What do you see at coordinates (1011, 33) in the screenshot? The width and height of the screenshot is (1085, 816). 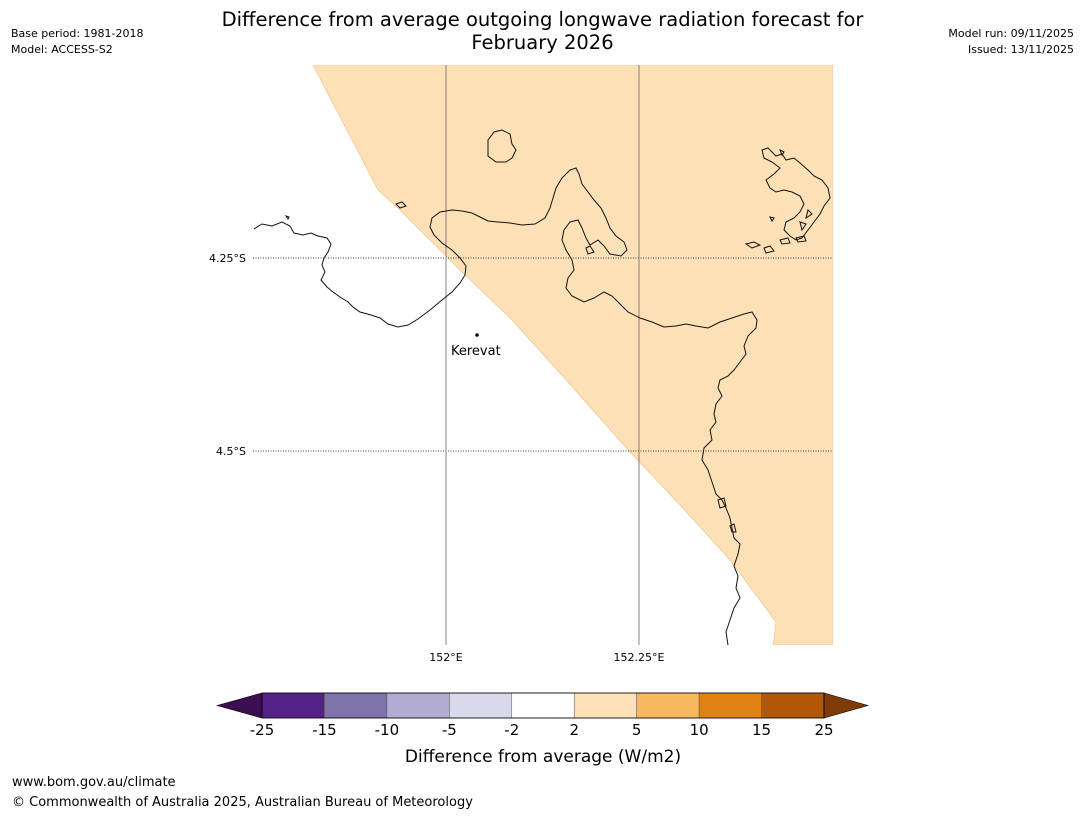 I see `model-run-text: Model run: 09/11/2025` at bounding box center [1011, 33].